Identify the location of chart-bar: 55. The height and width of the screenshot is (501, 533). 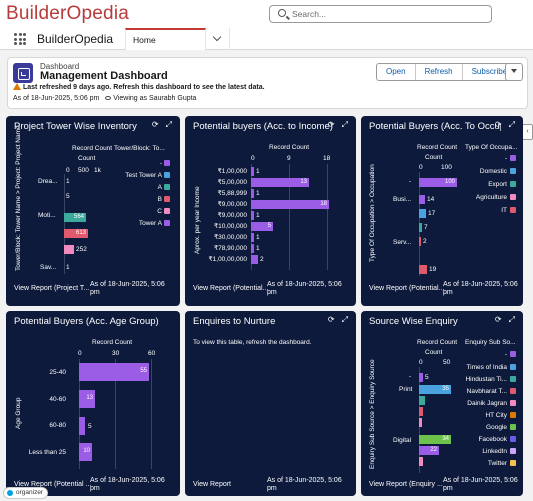
(114, 372).